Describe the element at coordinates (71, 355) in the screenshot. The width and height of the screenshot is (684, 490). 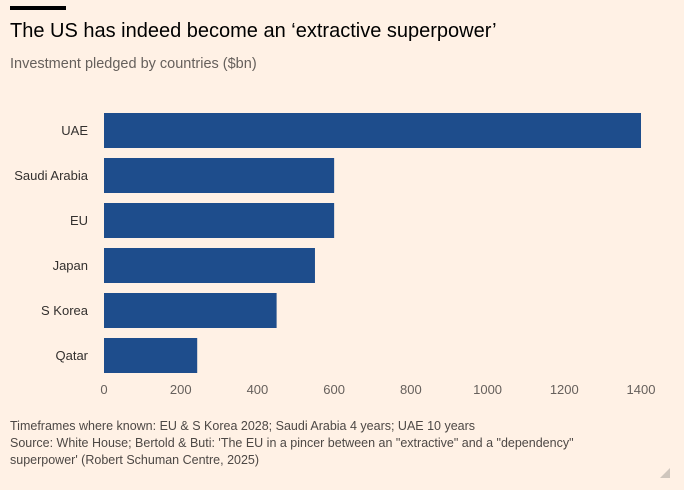
I see `category-label: Qatar` at that location.